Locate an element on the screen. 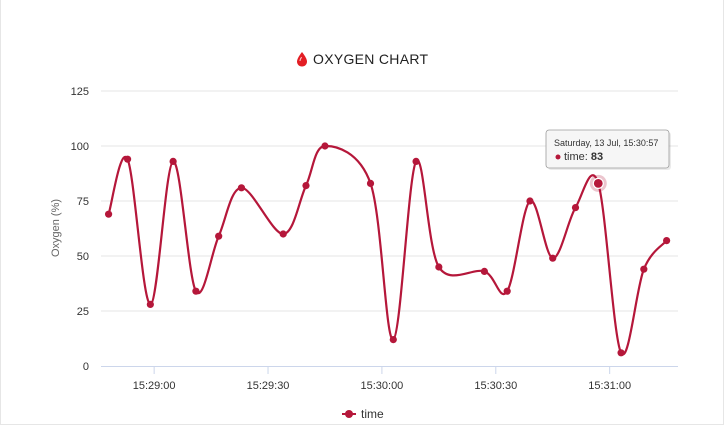 Image resolution: width=724 pixels, height=429 pixels. legend: time is located at coordinates (363, 414).